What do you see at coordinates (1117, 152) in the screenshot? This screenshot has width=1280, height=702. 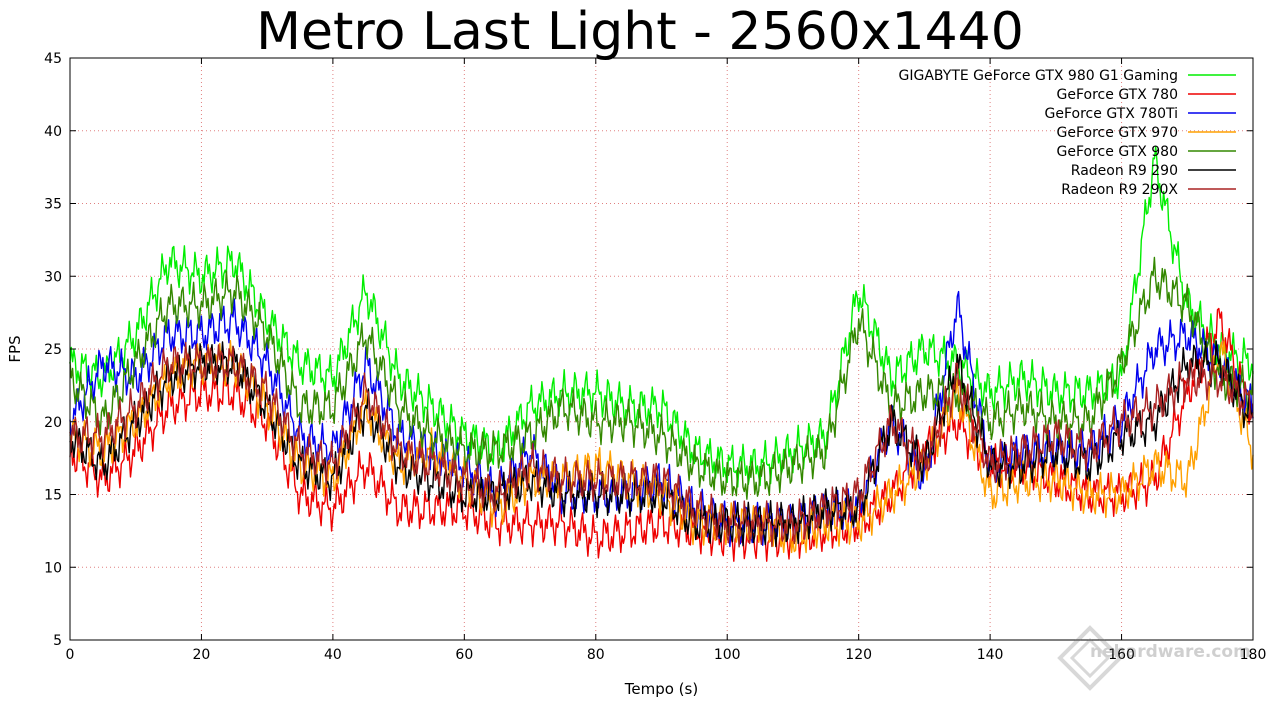 I see `legend-label: GeForce GTX 980` at bounding box center [1117, 152].